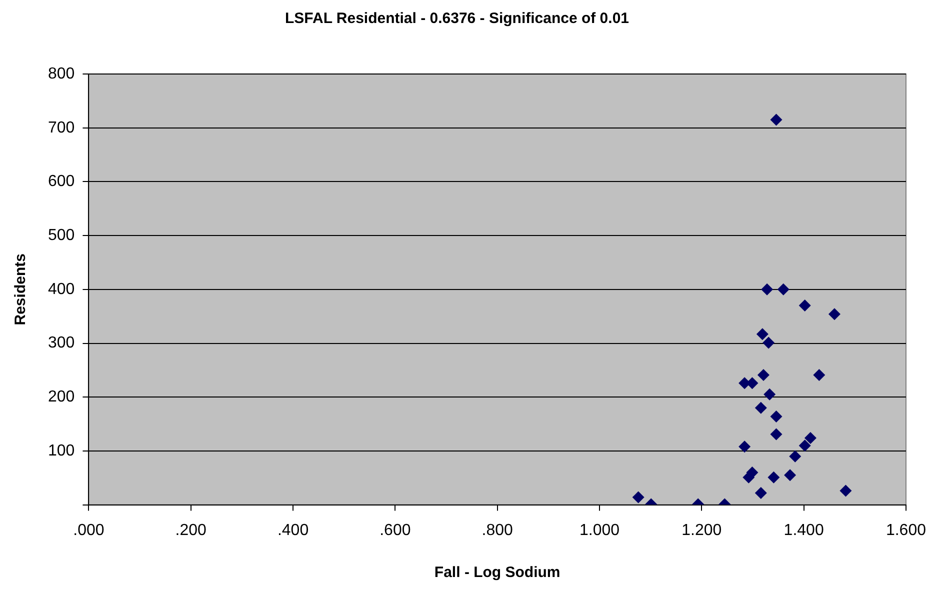 The width and height of the screenshot is (936, 594). What do you see at coordinates (702, 530) in the screenshot?
I see `x-tick-label: 1.200` at bounding box center [702, 530].